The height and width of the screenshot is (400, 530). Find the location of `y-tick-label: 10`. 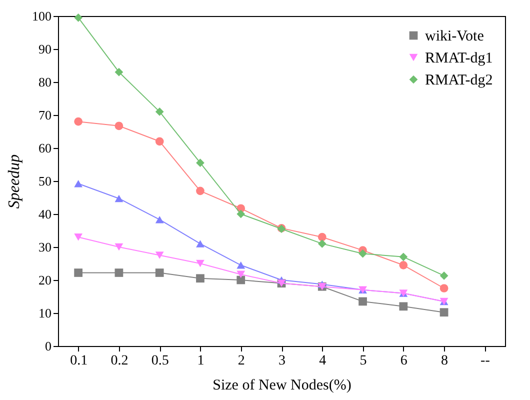

y-tick-label: 10 is located at coordinates (45, 313).